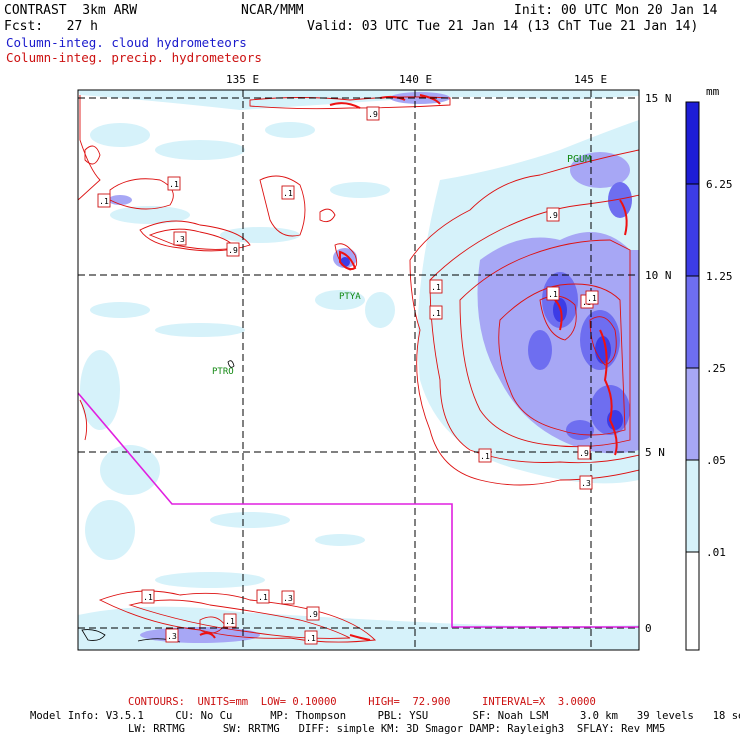  I want to click on colorbar-label-1.25: 1.25, so click(719, 276).